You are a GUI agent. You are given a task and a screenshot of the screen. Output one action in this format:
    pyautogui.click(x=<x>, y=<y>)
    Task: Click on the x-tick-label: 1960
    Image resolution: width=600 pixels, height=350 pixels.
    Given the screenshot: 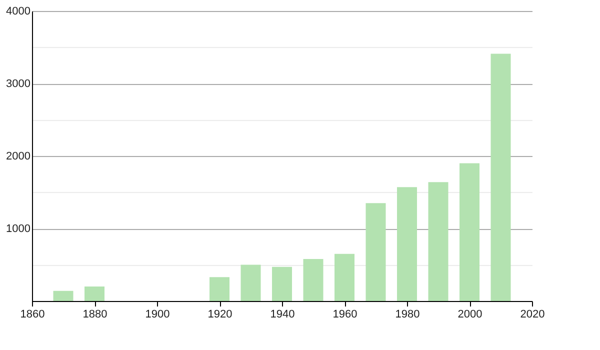 What is the action you would take?
    pyautogui.click(x=345, y=314)
    